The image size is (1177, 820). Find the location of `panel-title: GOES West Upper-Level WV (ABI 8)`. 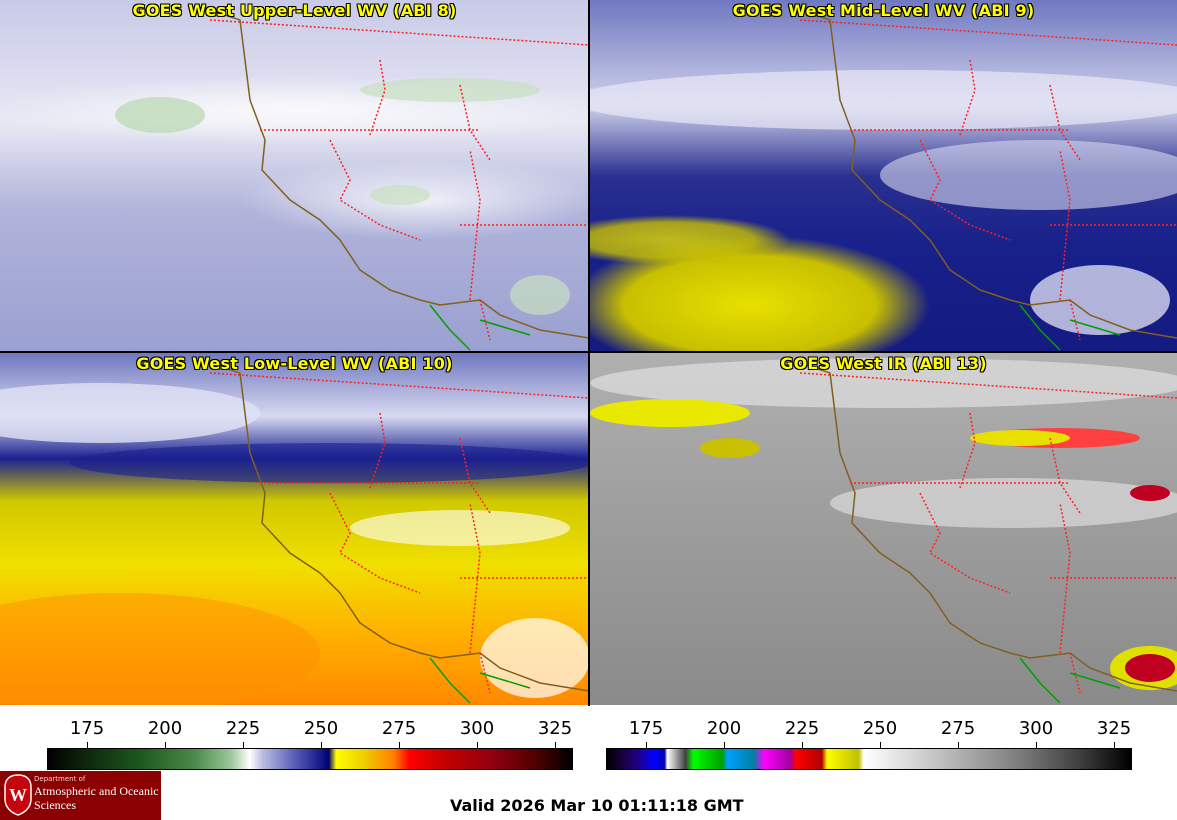

panel-title: GOES West Upper-Level WV (ABI 8) is located at coordinates (294, 10).